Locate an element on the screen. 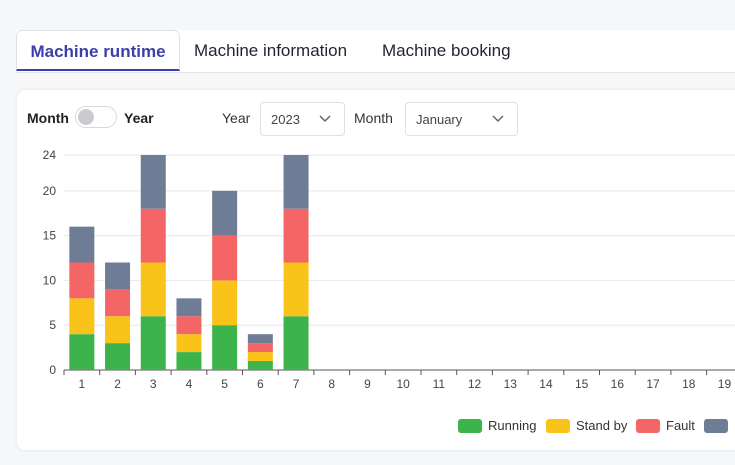 The width and height of the screenshot is (735, 465). legend-label: Fault is located at coordinates (680, 425).